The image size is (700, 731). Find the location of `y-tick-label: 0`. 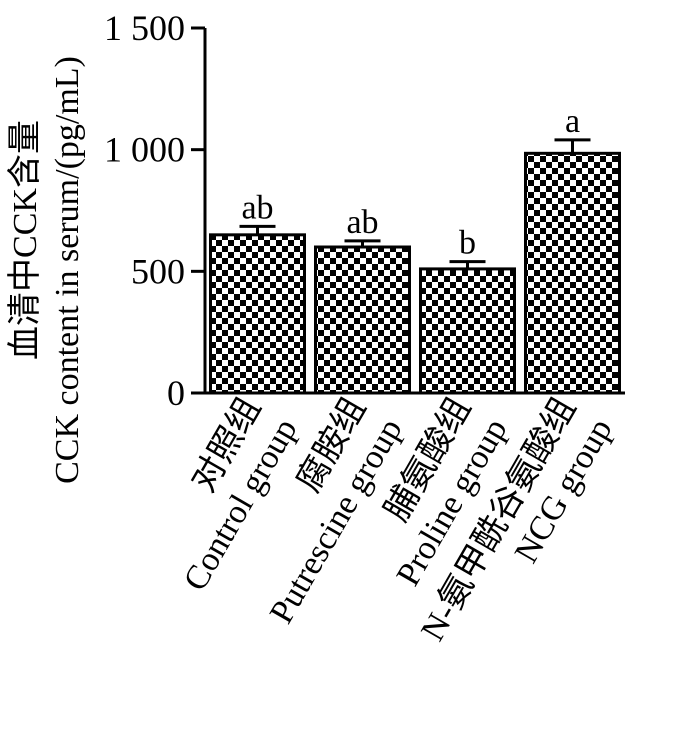

y-tick-label: 0 is located at coordinates (176, 393).